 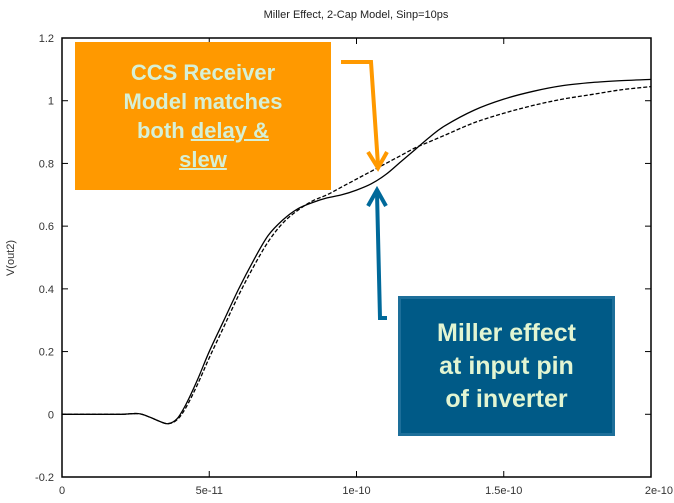 I want to click on miller-effect-annotation: Miller effect at input pin of inverter, so click(x=506, y=366).